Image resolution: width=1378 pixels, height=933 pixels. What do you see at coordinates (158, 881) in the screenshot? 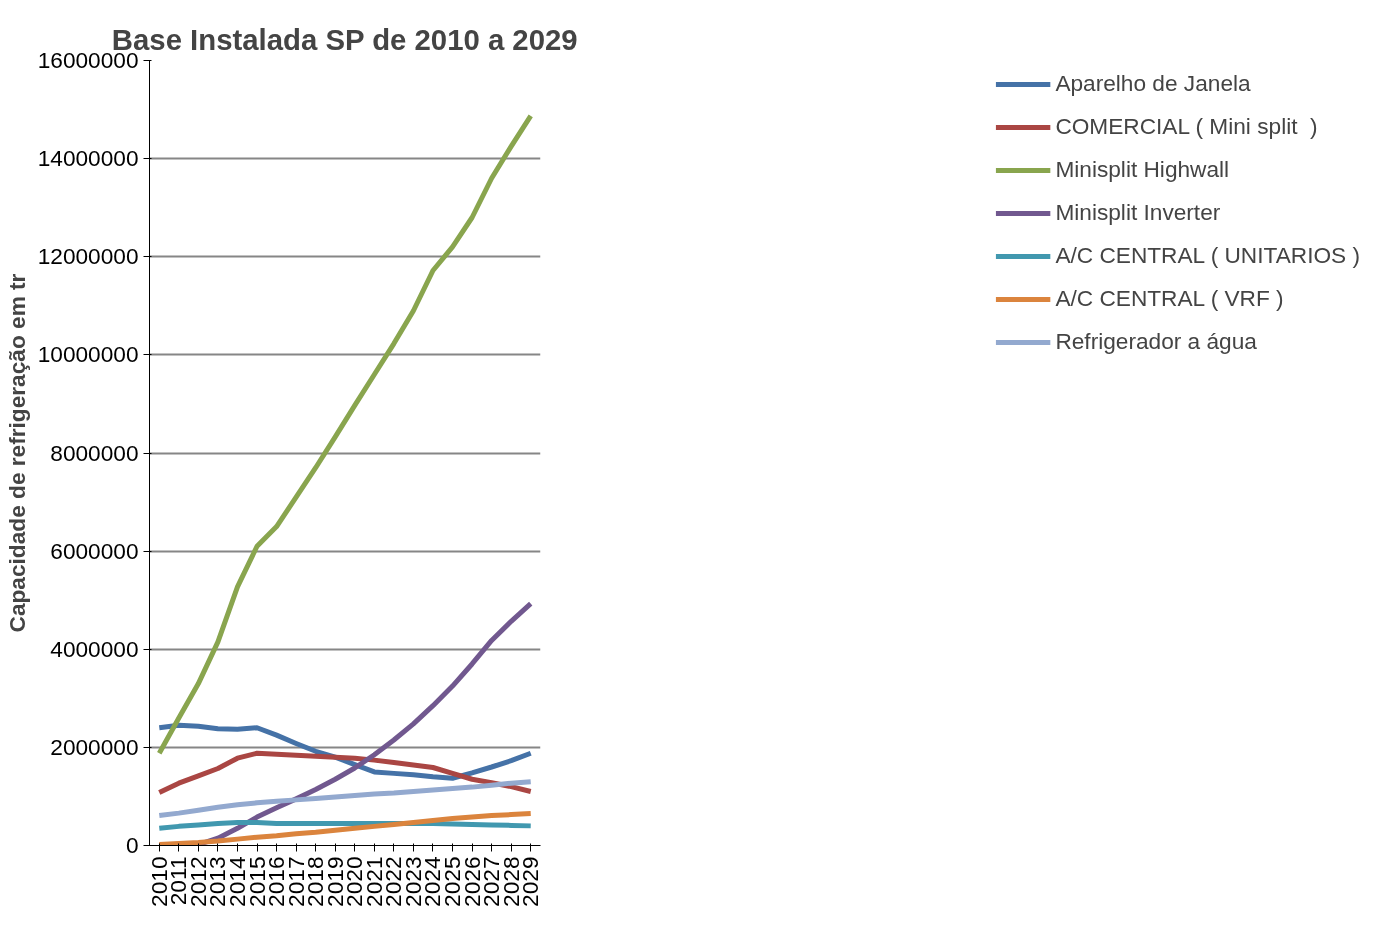
I see `x-tick-label: 2010` at bounding box center [158, 881].